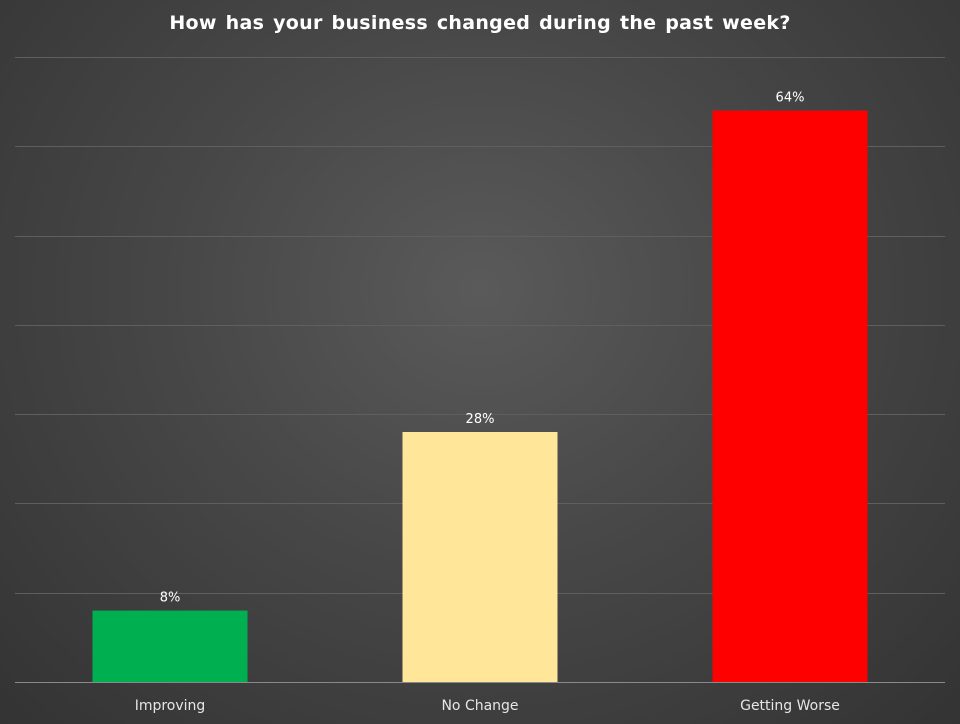 The image size is (960, 724). What do you see at coordinates (479, 706) in the screenshot?
I see `category-label: No Change` at bounding box center [479, 706].